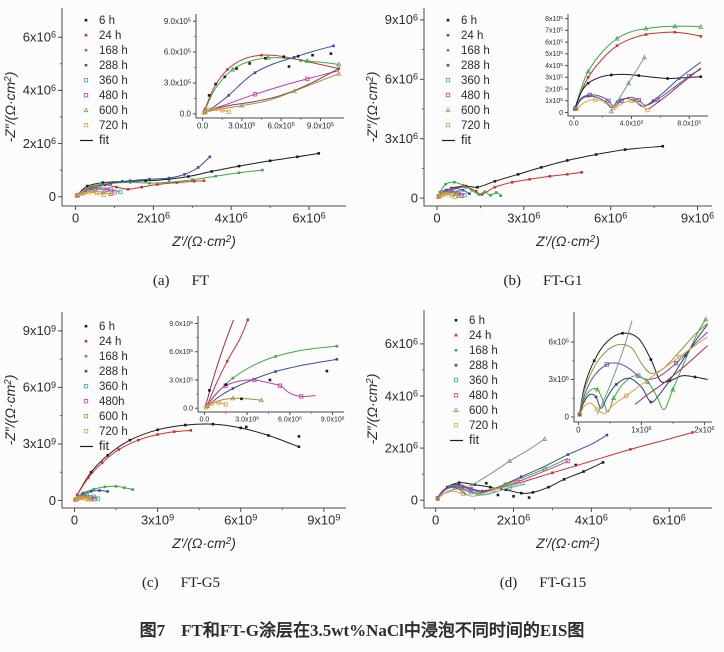  What do you see at coordinates (240, 519) in the screenshot?
I see `x-tick-label: 6x109` at bounding box center [240, 519].